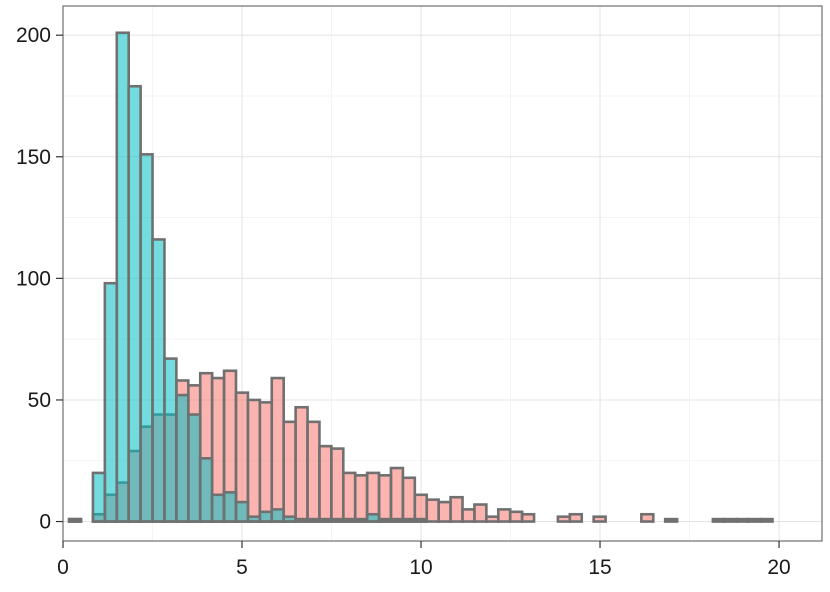 This screenshot has height=592, width=830. I want to click on x-tick-label: 0, so click(63, 567).